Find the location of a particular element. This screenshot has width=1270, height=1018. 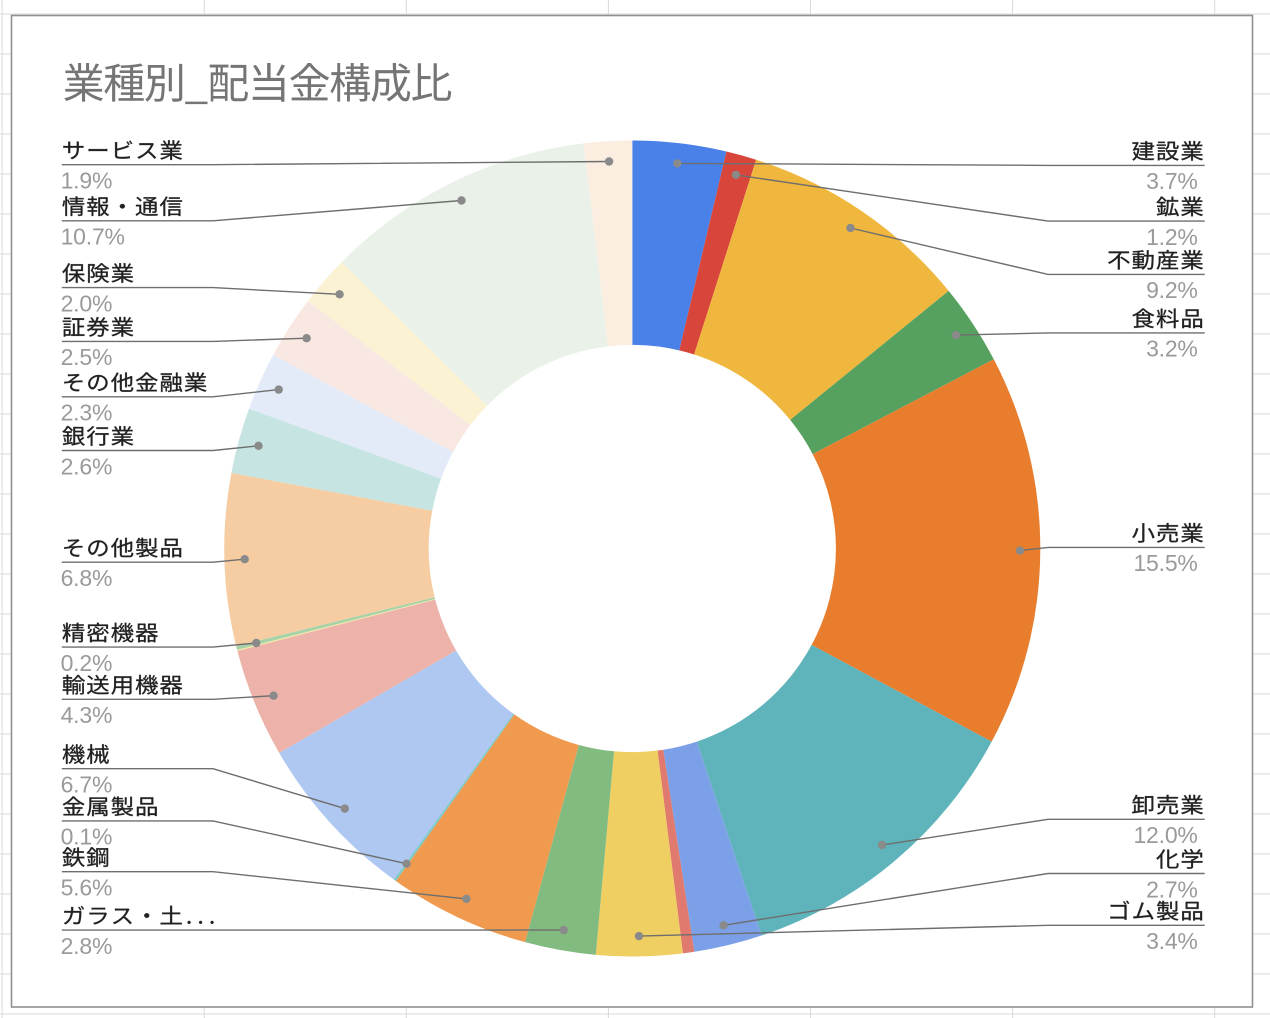

svg-text: 1.2% is located at coordinates (1172, 237).